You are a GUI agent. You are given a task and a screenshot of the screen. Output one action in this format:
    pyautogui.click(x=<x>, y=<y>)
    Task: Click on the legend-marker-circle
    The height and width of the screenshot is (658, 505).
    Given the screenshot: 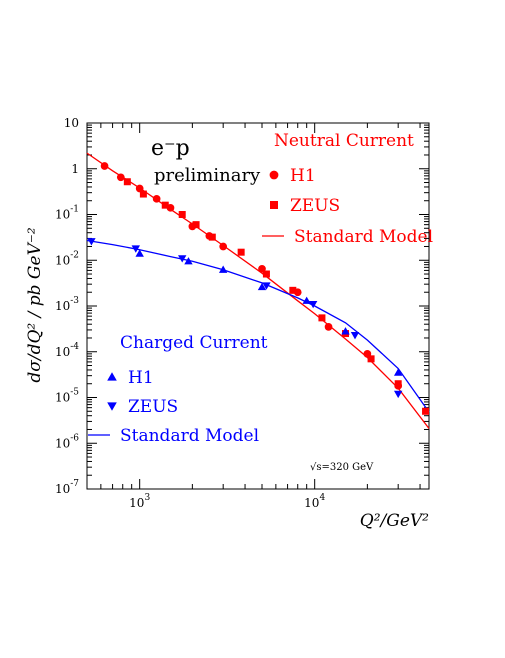 What is the action you would take?
    pyautogui.click(x=274, y=175)
    